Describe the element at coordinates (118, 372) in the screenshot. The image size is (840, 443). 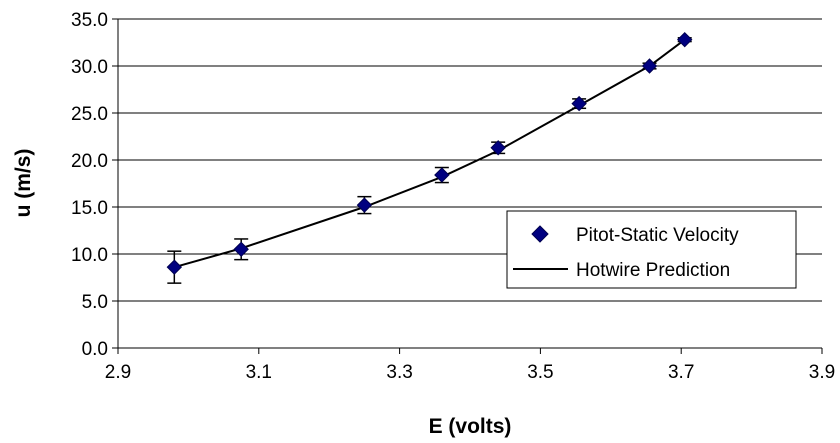
I see `x-tick-label: 2.9` at that location.